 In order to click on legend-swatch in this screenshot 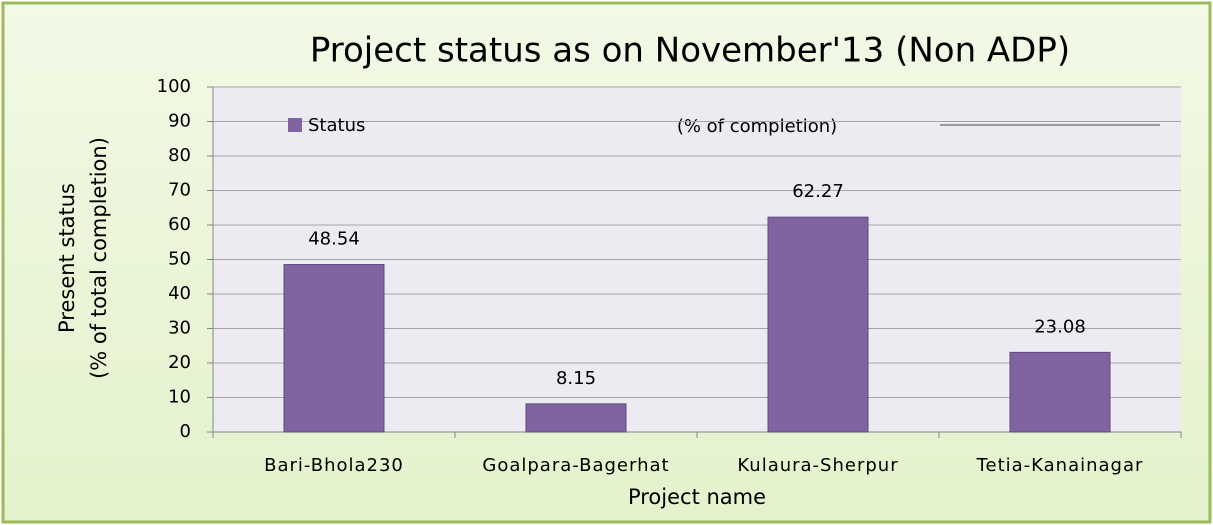, I will do `click(295, 125)`.